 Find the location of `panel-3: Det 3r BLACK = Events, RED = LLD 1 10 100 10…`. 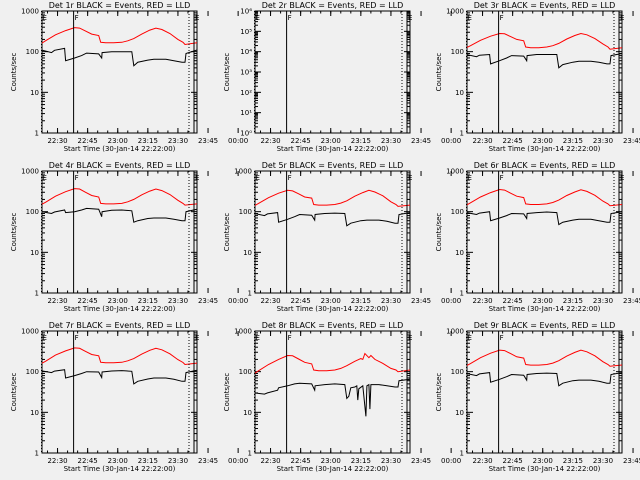

panel-3: Det 3r BLACK = Events, RED = LLD 1 10 100 10… is located at coordinates (537, 77).